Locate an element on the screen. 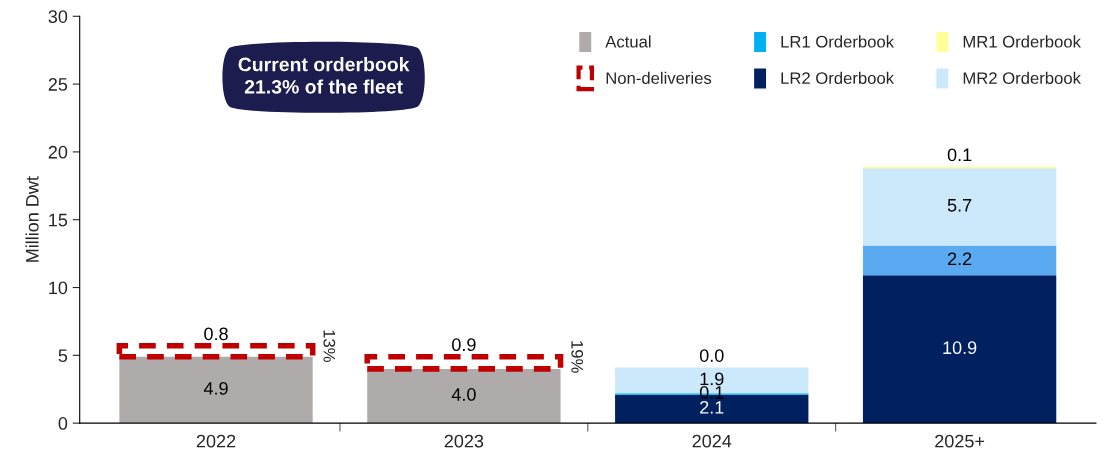 The image size is (1107, 465). x-tick-label: 2022 is located at coordinates (216, 441).